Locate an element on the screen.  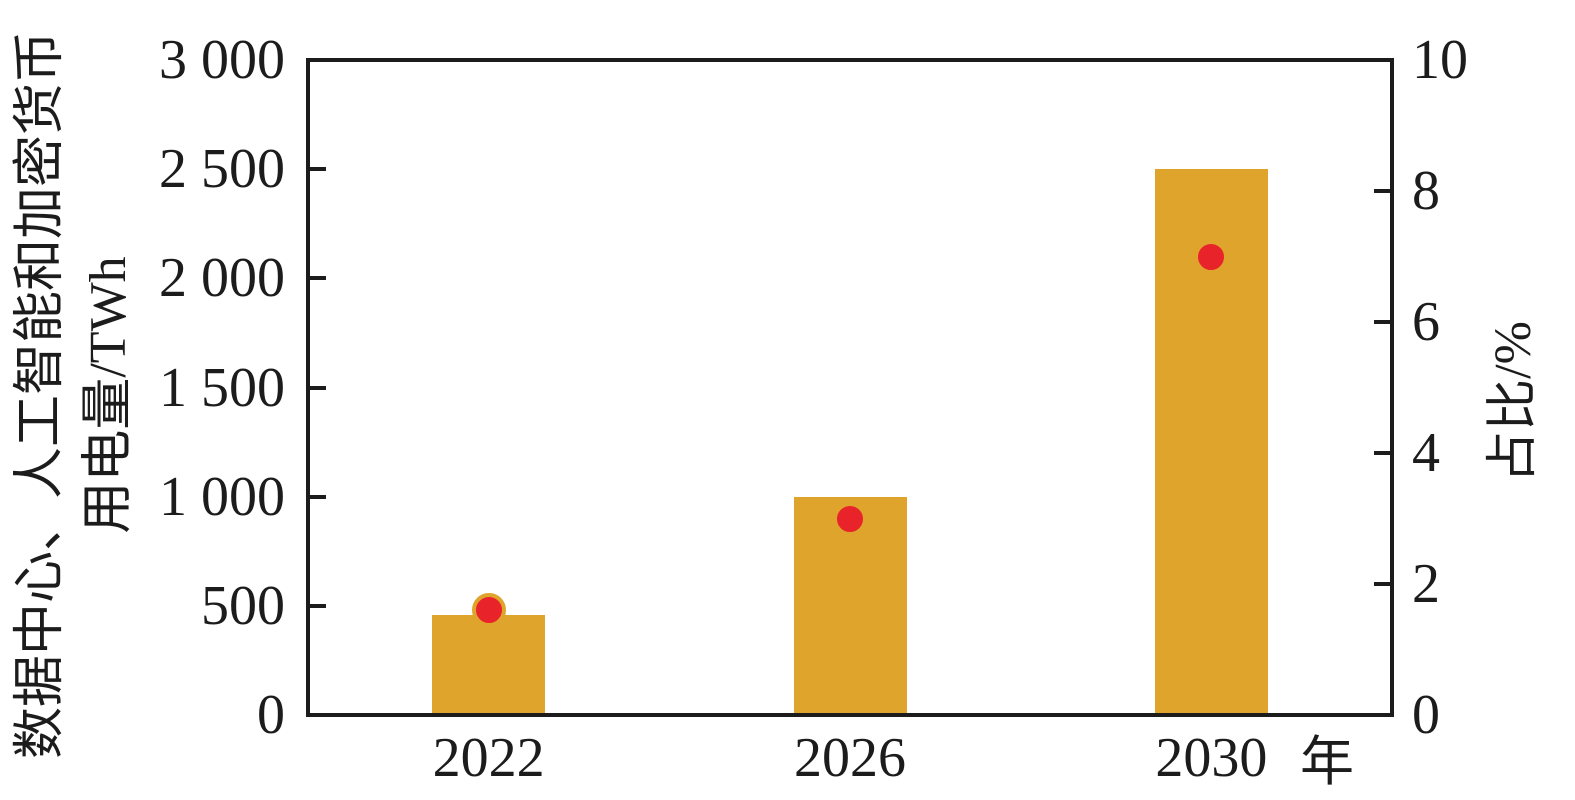
share-dot-2022 is located at coordinates (488, 610).